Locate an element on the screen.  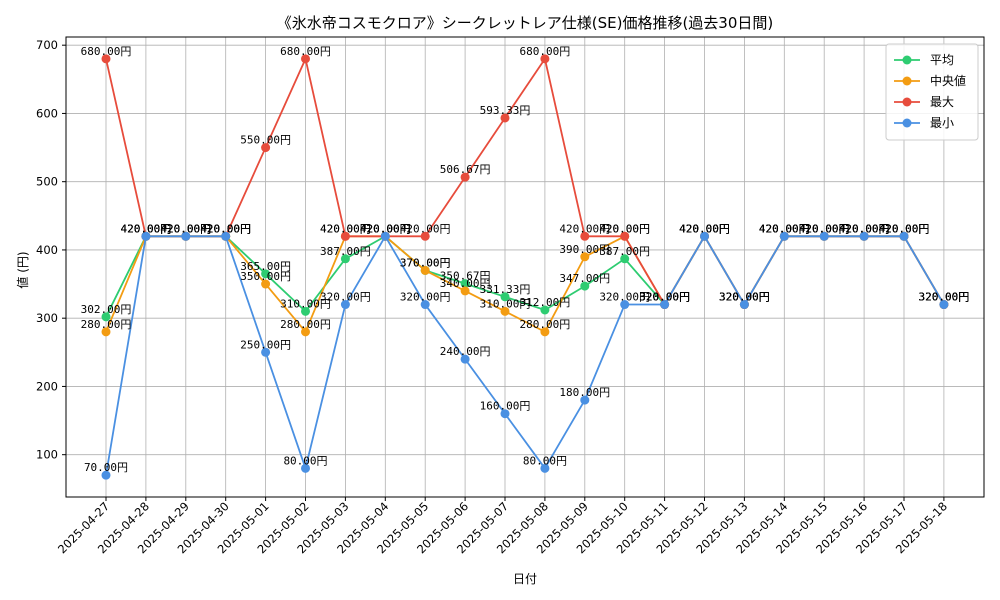
data-label: 370.00円 is located at coordinates (425, 262).